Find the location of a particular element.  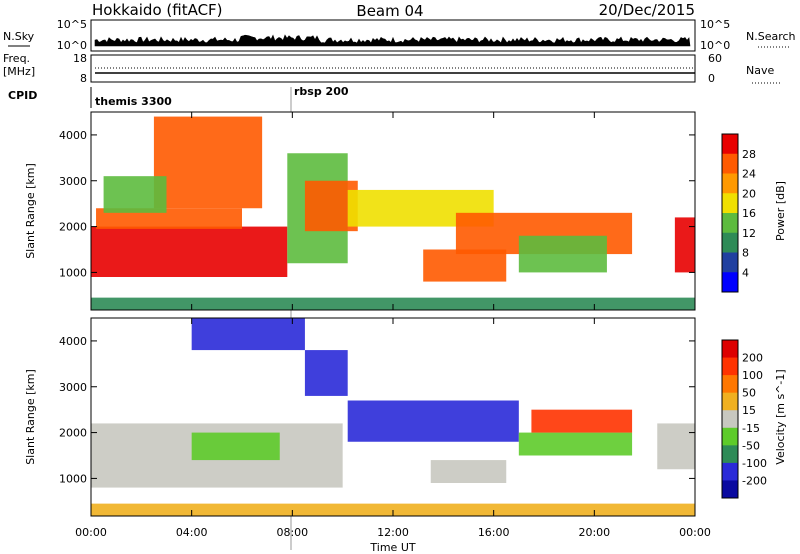

velocity-colorbar-tick: 15 is located at coordinates (749, 410).